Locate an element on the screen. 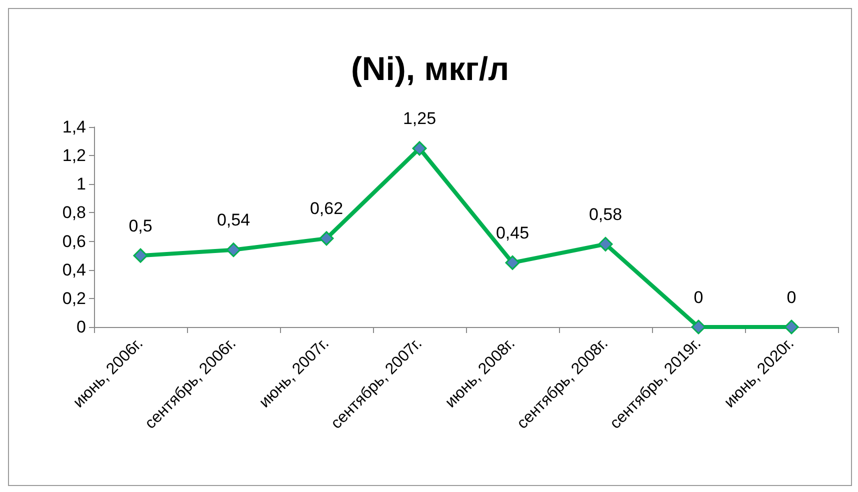 The width and height of the screenshot is (858, 492). y-tick-label: 1,2 is located at coordinates (74, 156).